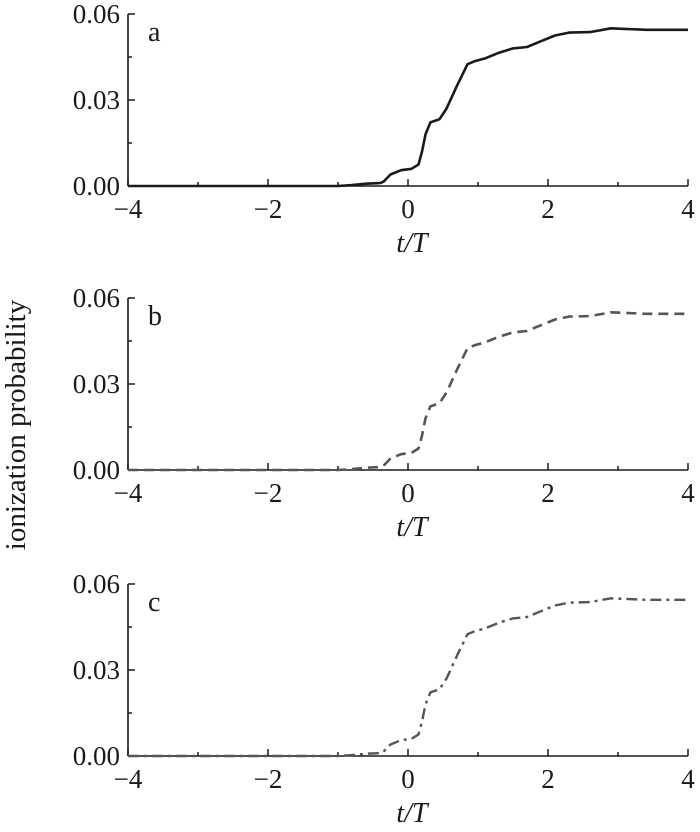  I want to click on panel-letter: a, so click(154, 32).